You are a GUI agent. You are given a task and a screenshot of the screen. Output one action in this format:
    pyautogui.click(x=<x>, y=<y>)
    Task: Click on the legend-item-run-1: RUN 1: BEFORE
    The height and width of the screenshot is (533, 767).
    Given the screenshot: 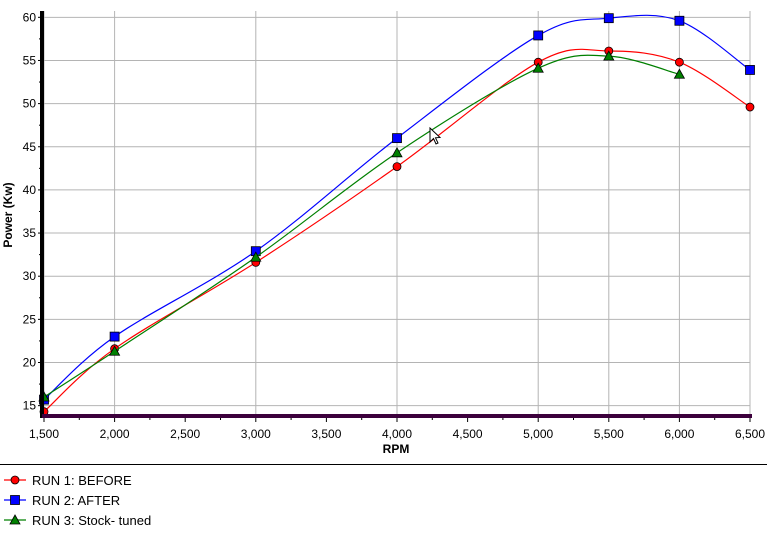 What is the action you would take?
    pyautogui.click(x=68, y=480)
    